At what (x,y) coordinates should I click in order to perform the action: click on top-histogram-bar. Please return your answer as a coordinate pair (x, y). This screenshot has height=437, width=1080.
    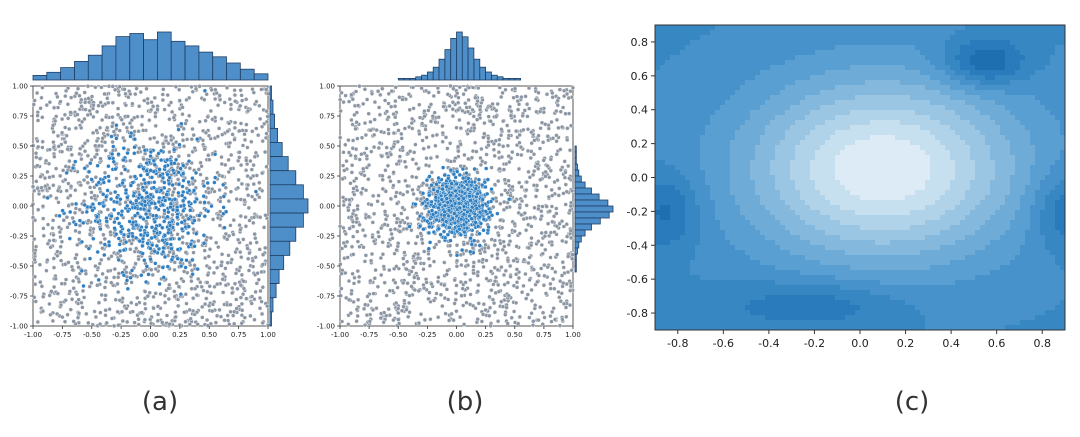
    Looking at the image, I should click on (261, 77).